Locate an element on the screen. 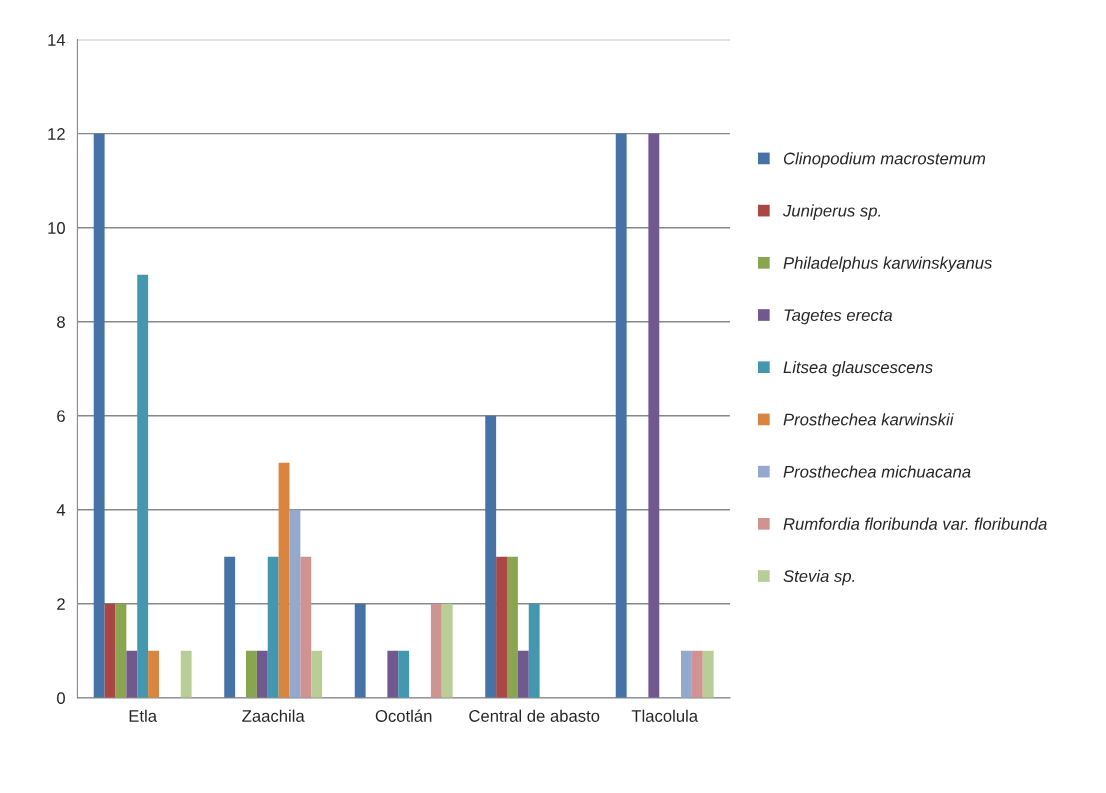 This screenshot has height=793, width=1106. legend-label: Philadelphus karwinskyanus is located at coordinates (888, 264).